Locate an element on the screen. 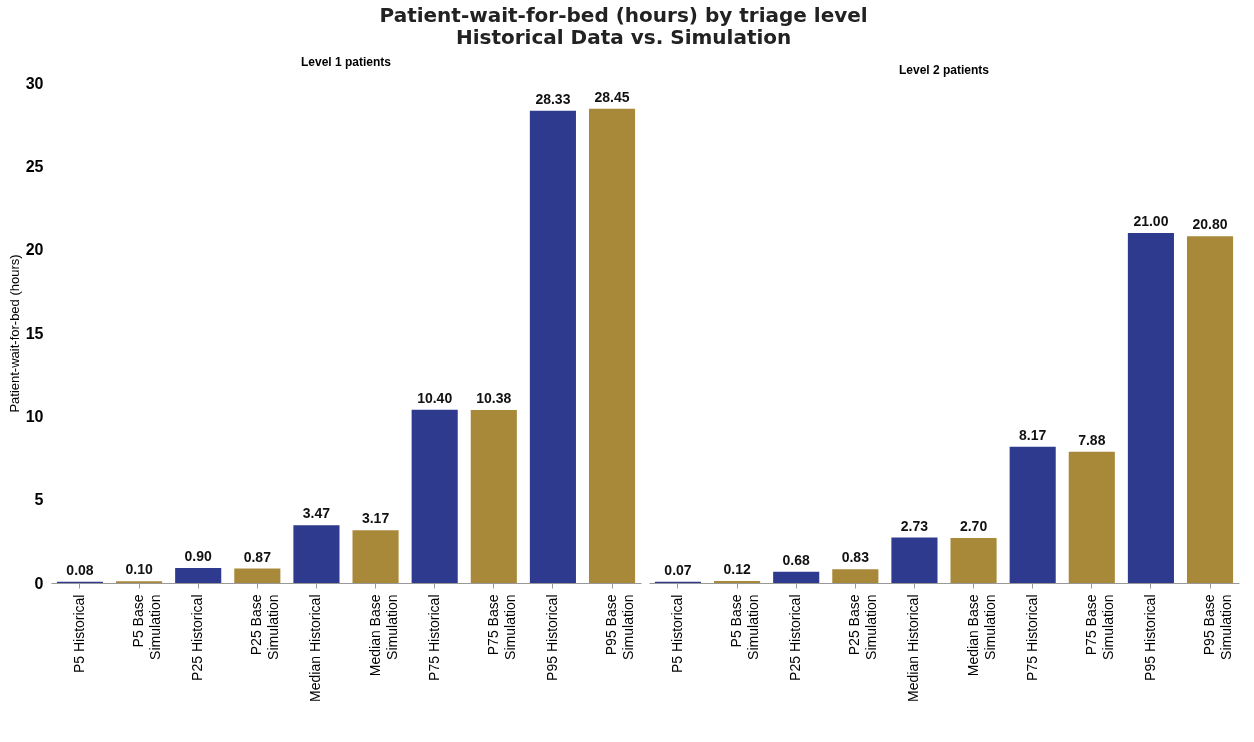 This screenshot has height=742, width=1254. y-tick-label: 10 is located at coordinates (34, 416).